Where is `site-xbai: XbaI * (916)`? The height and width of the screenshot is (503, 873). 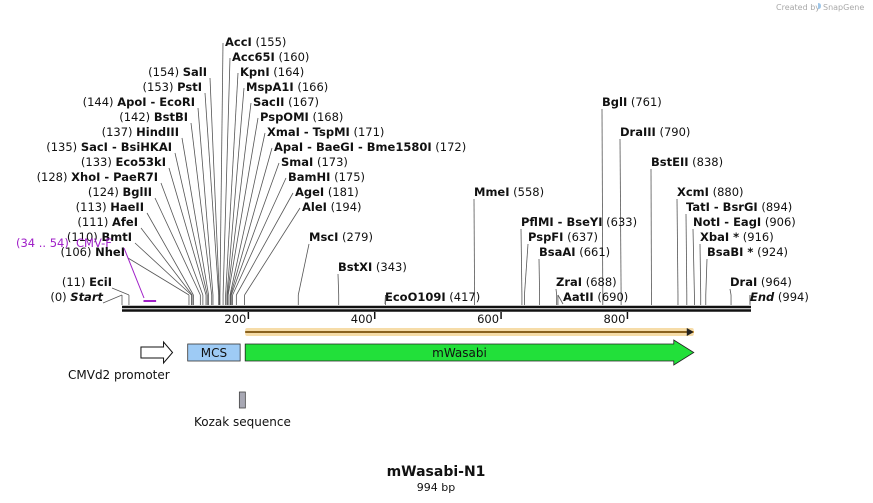
site-xbai: XbaI * (916) is located at coordinates (737, 237).